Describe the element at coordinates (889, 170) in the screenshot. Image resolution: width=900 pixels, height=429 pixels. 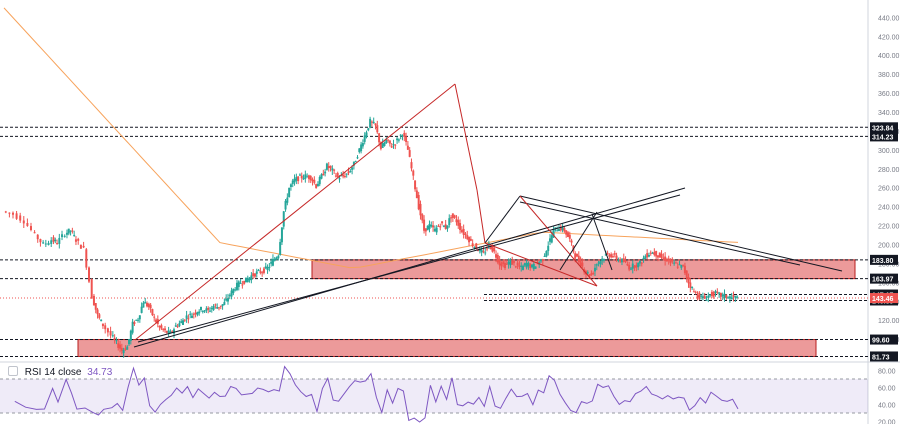
I see `price-axis-tick-label: 280.00` at that location.